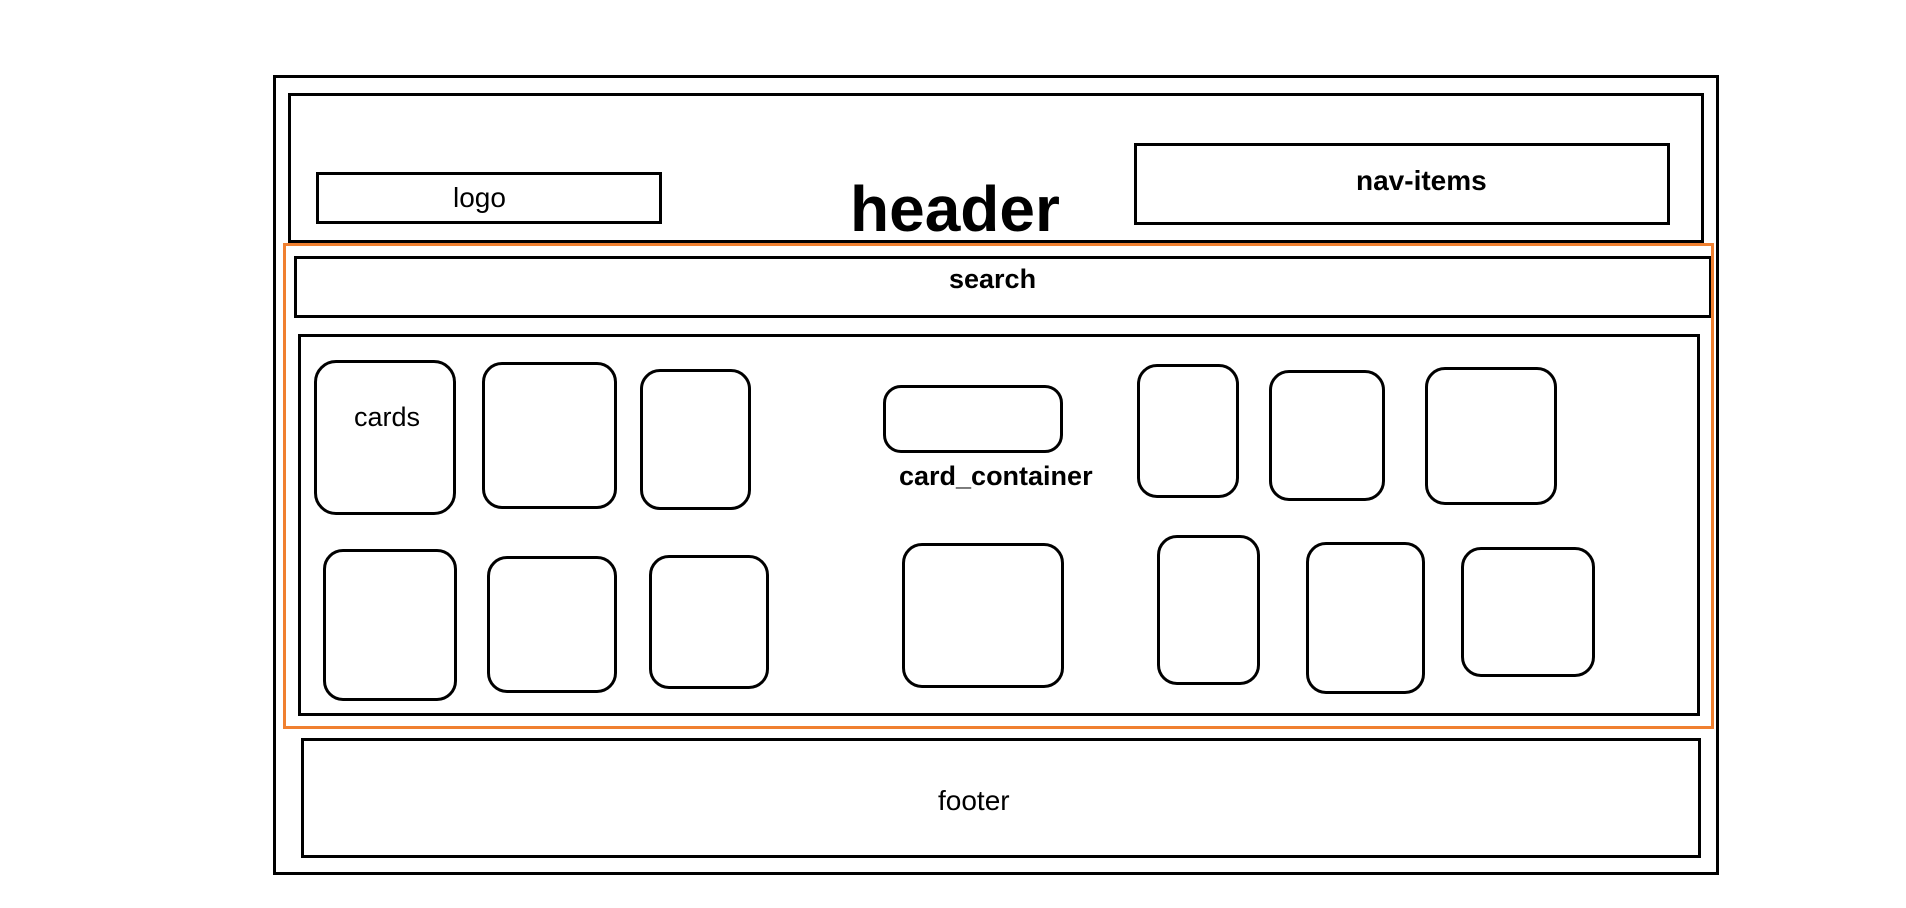  I want to click on search-box, so click(1003, 287).